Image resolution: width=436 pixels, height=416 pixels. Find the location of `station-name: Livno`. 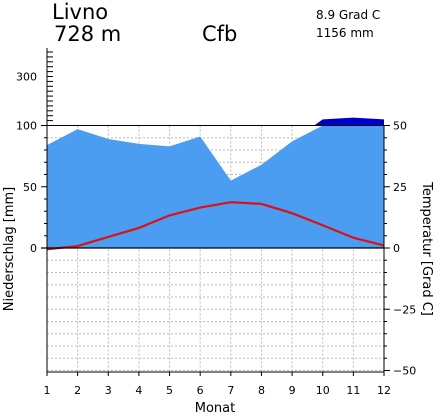

station-name: Livno is located at coordinates (80, 12).